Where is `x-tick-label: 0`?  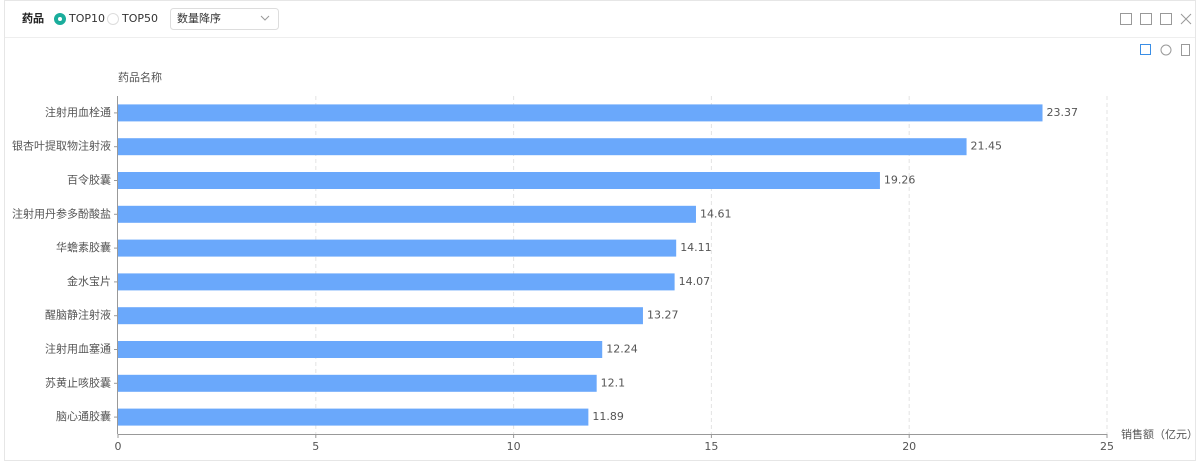
x-tick-label: 0 is located at coordinates (118, 446).